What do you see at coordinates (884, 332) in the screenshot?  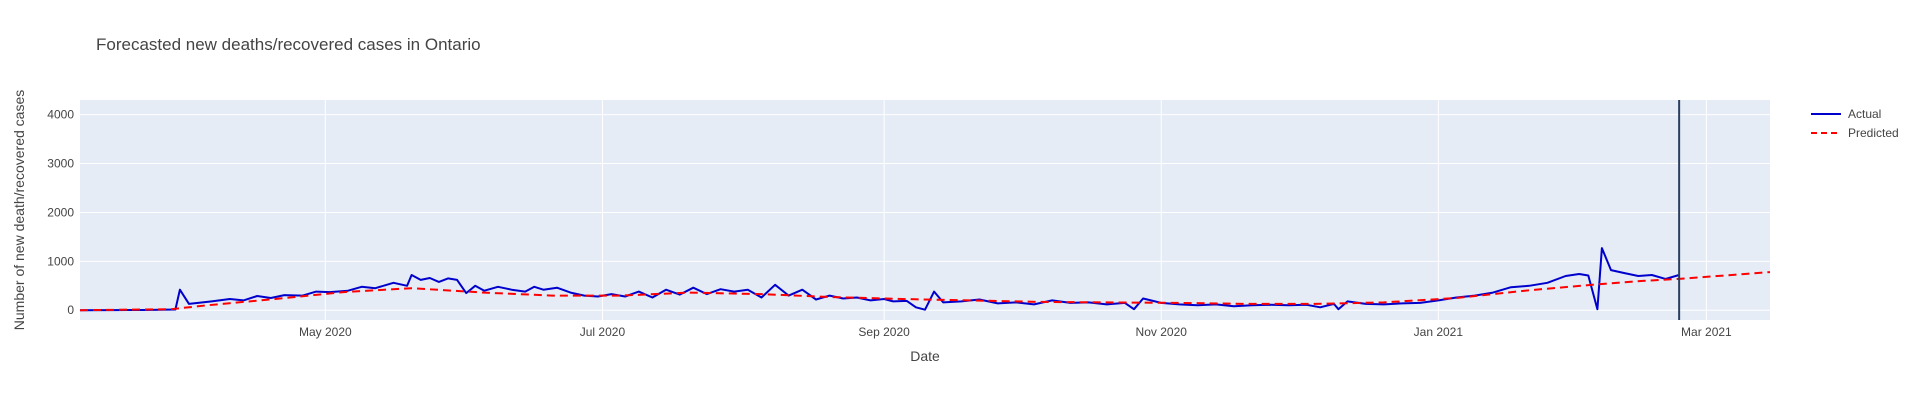 I see `x-tick-label: Sep 2020` at bounding box center [884, 332].